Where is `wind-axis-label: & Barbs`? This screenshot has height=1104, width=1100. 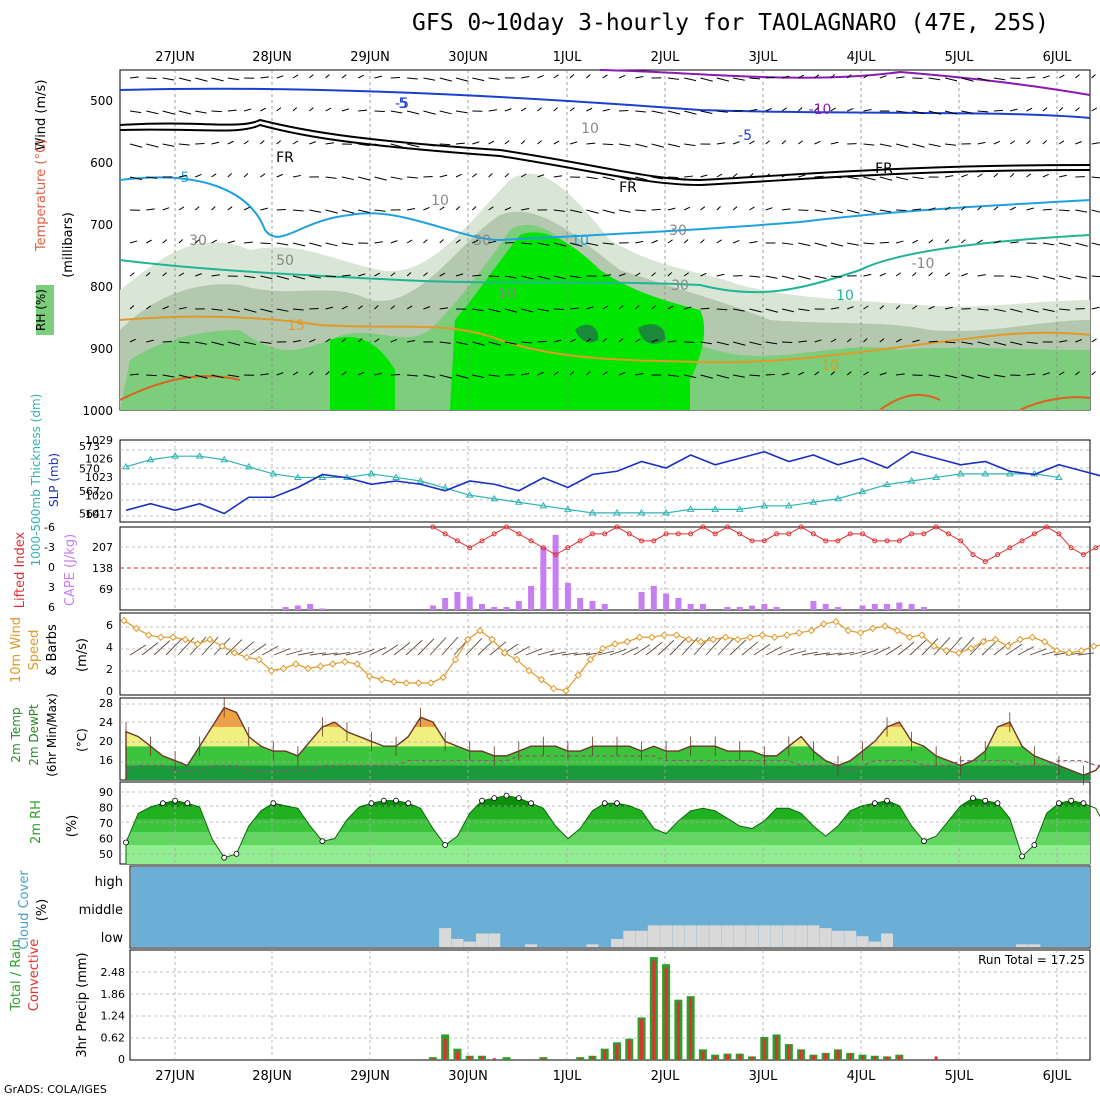 wind-axis-label: & Barbs is located at coordinates (52, 650).